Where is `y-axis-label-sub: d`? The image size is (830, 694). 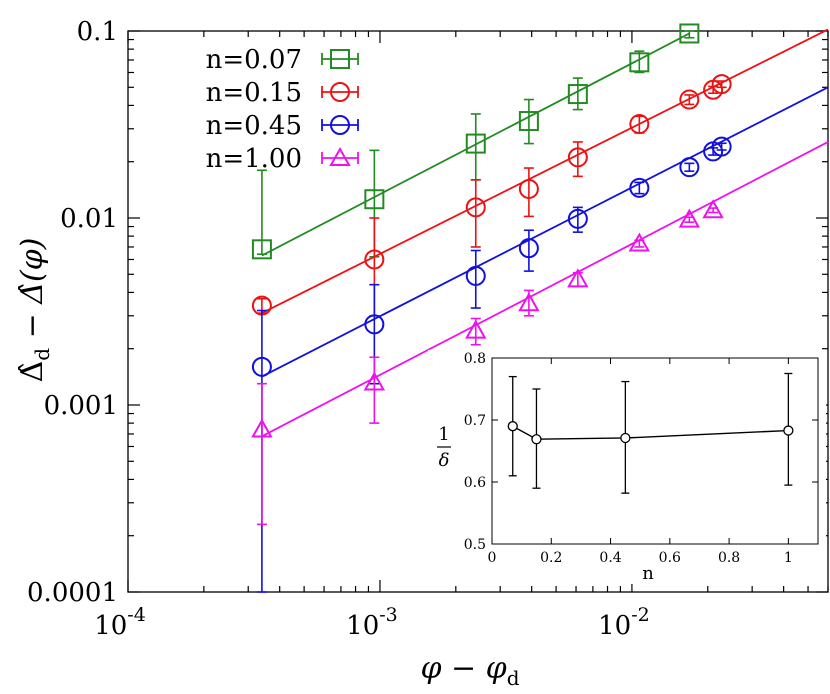
y-axis-label-sub: d is located at coordinates (42, 354).